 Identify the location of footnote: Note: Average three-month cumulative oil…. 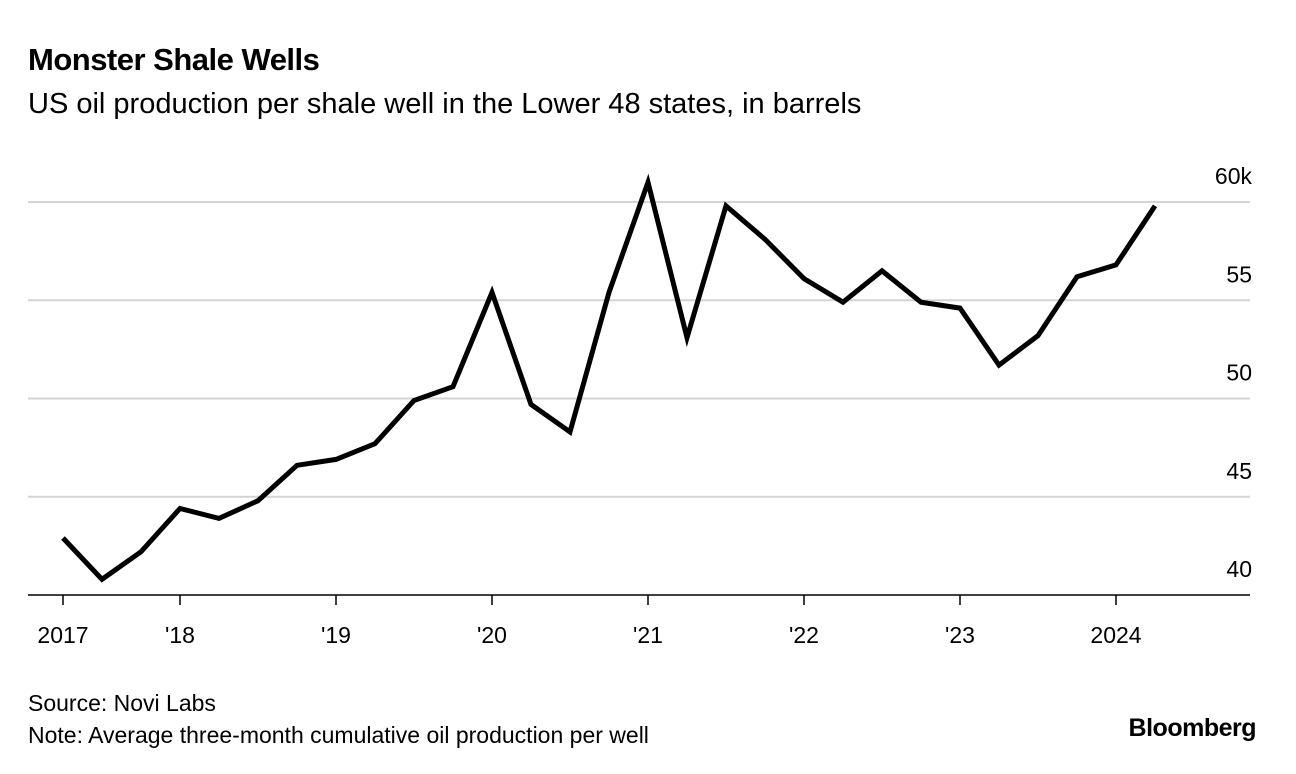
(338, 735).